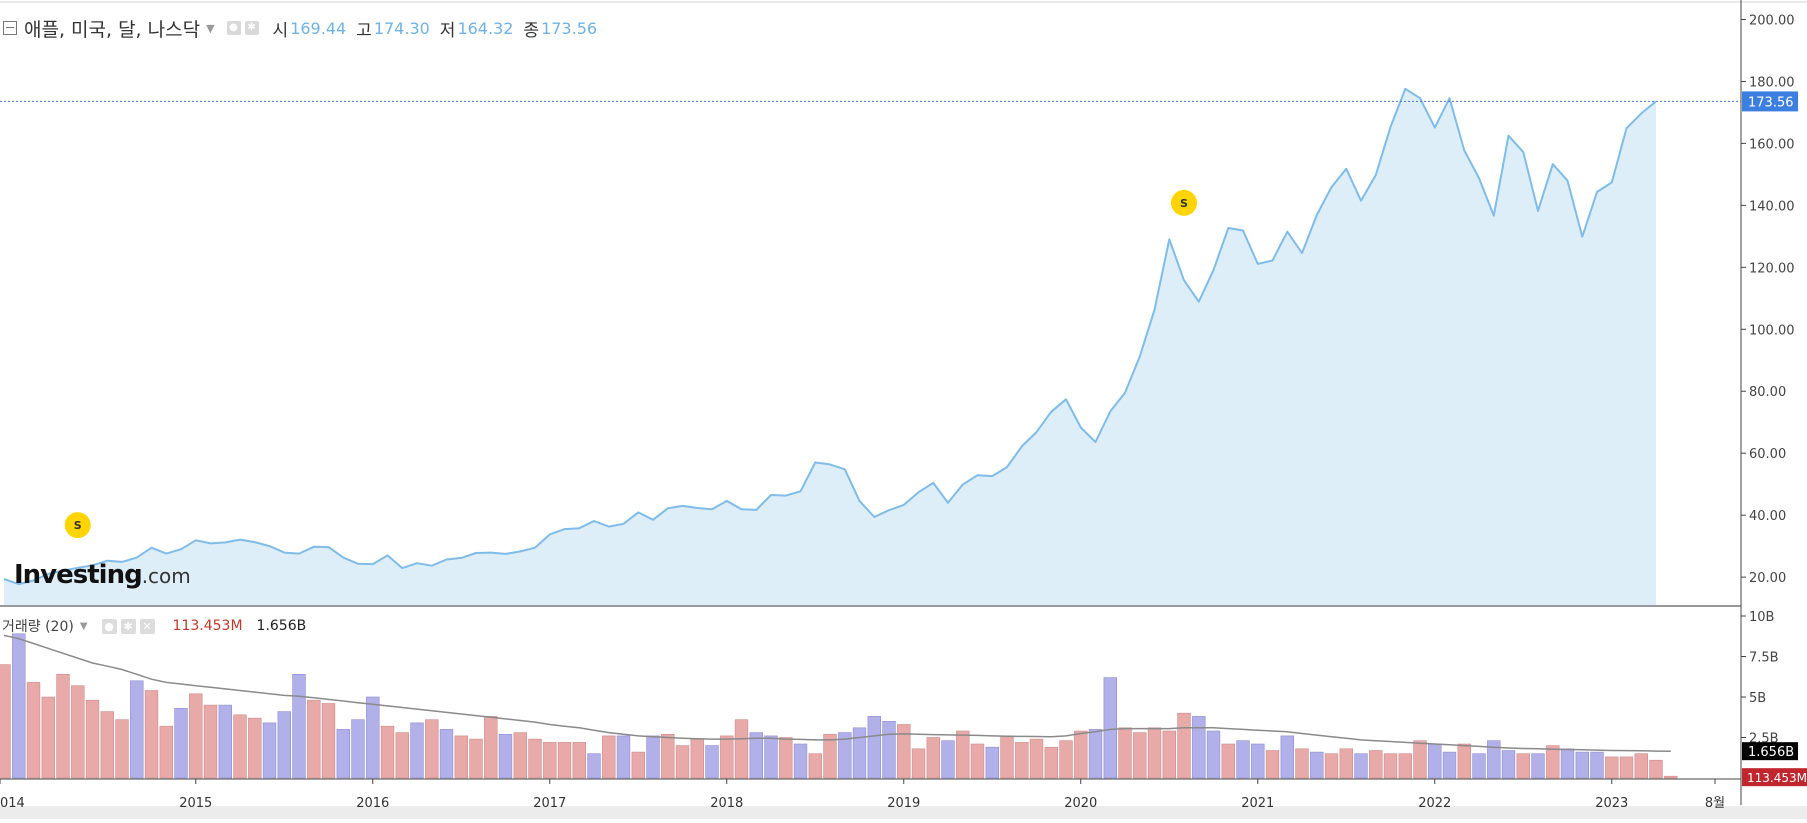 The height and width of the screenshot is (823, 1807). What do you see at coordinates (1771, 102) in the screenshot?
I see `current-price-tag-label: 173.56` at bounding box center [1771, 102].